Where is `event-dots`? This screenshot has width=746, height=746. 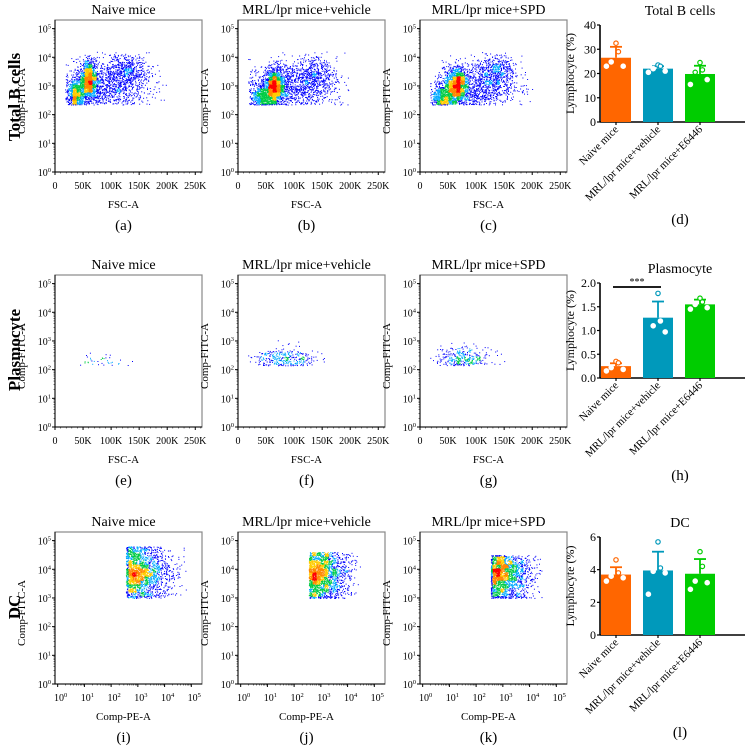
event-dots is located at coordinates (116, 78).